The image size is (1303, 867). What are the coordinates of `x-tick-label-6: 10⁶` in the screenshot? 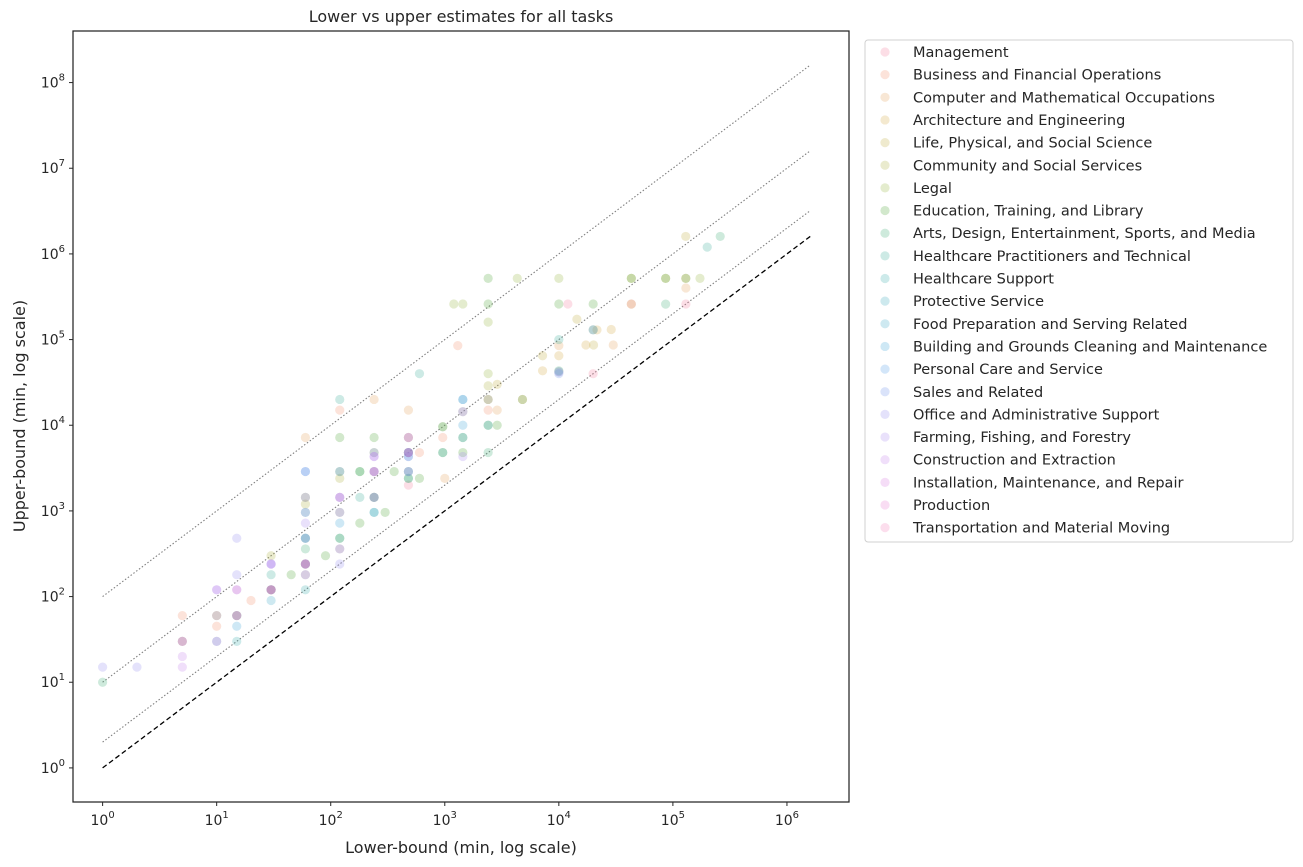 It's located at (787, 819).